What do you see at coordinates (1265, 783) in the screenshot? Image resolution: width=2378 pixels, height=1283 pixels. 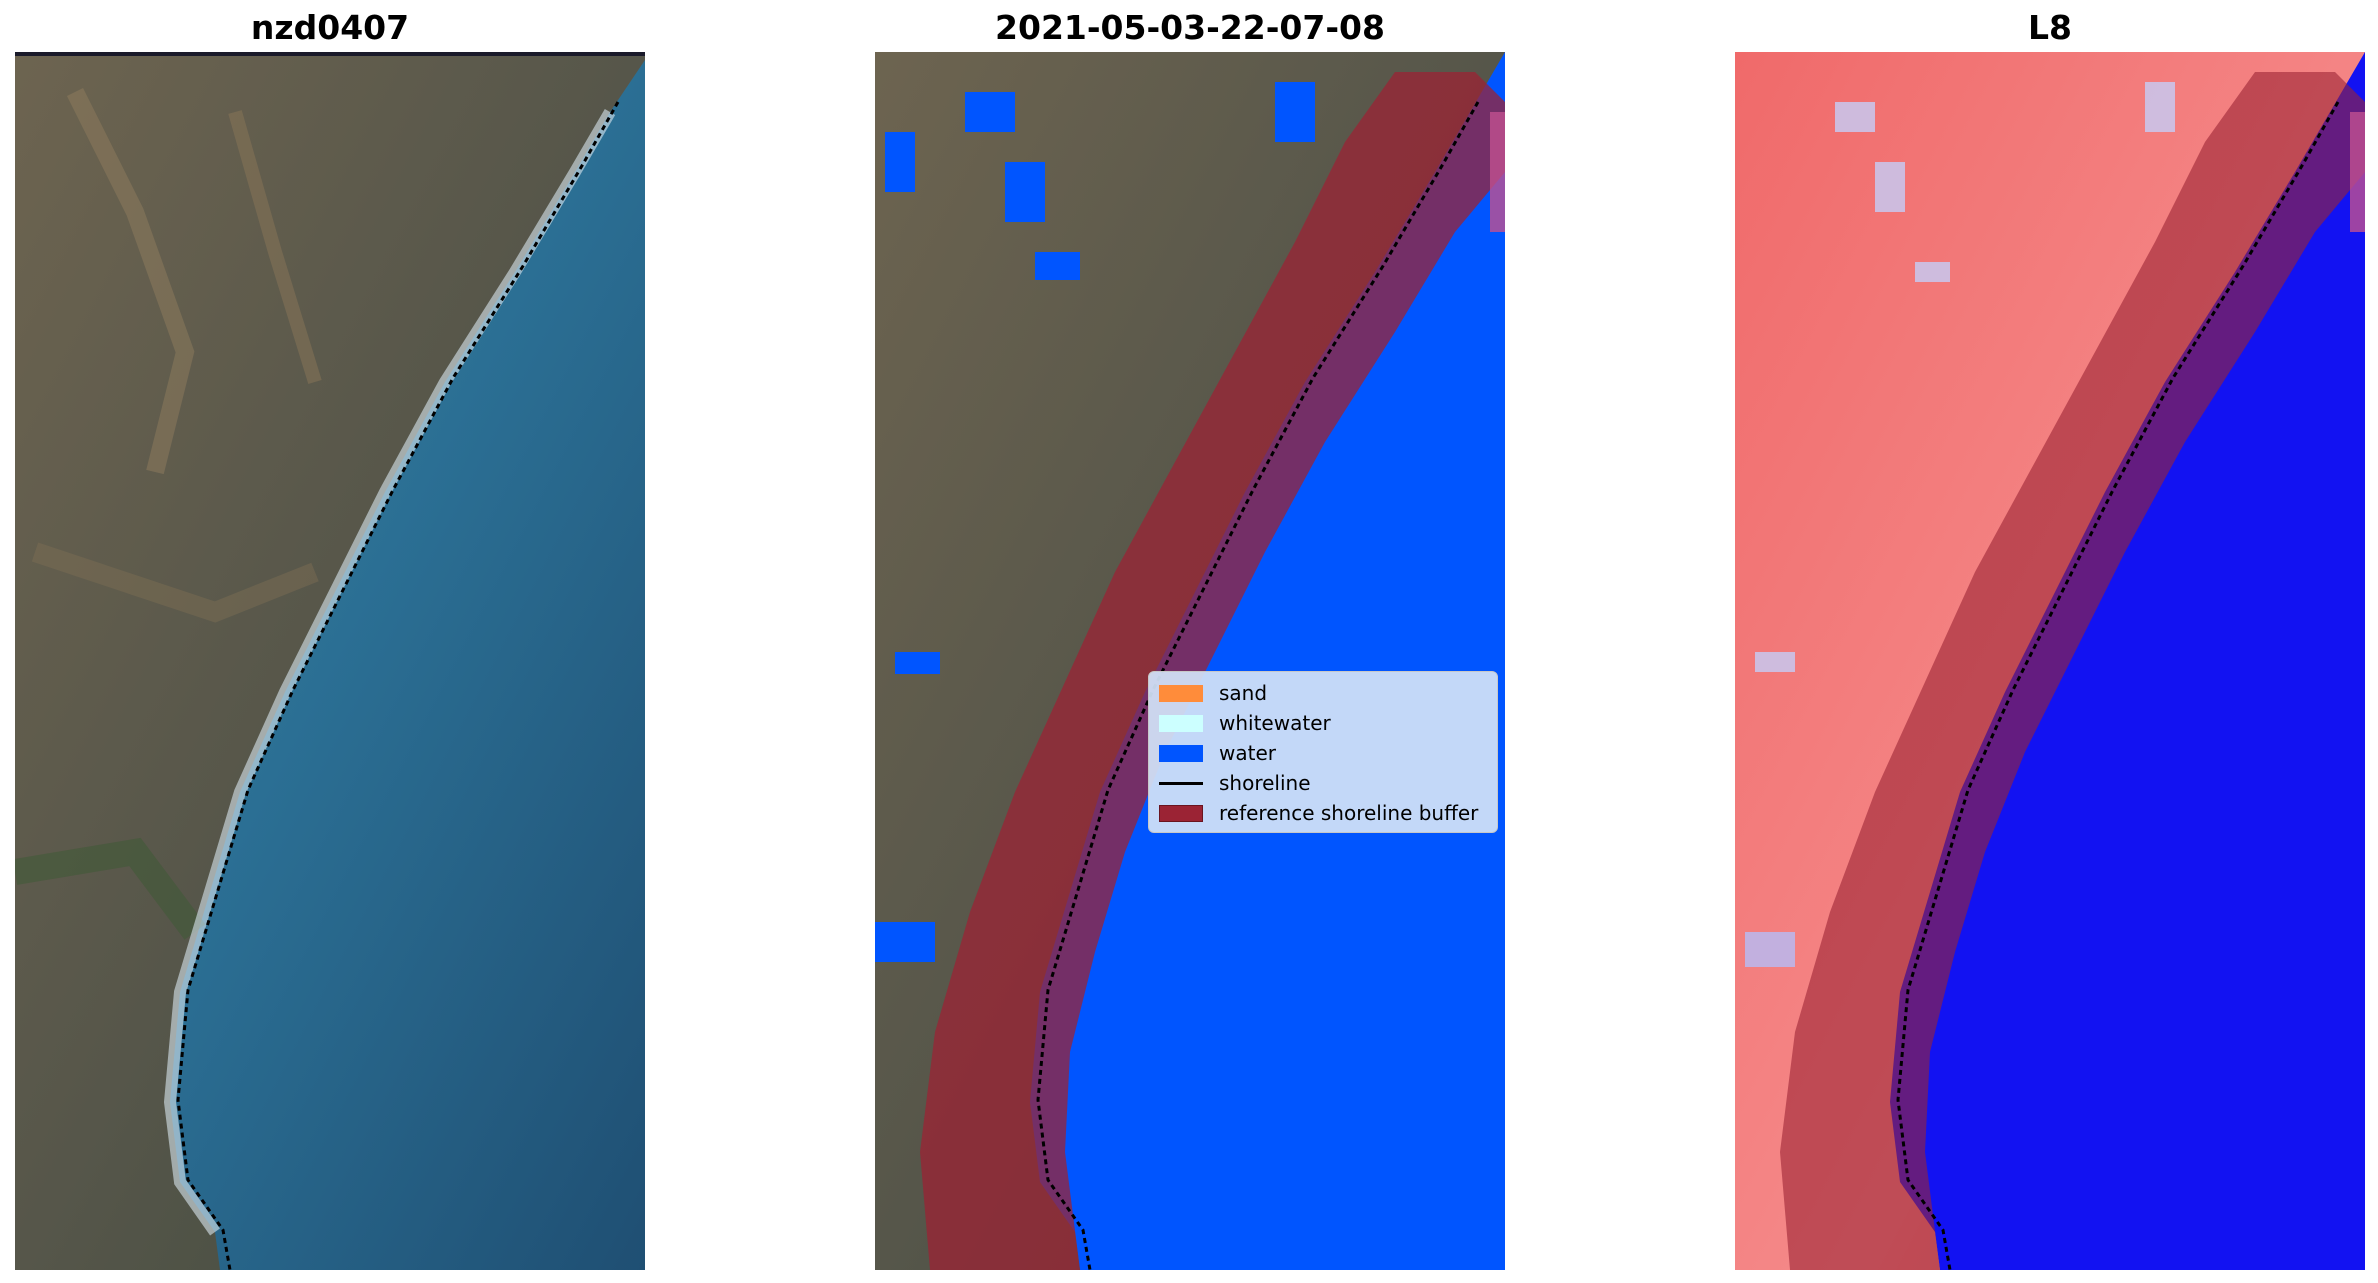 I see `legend-label: shoreline` at bounding box center [1265, 783].